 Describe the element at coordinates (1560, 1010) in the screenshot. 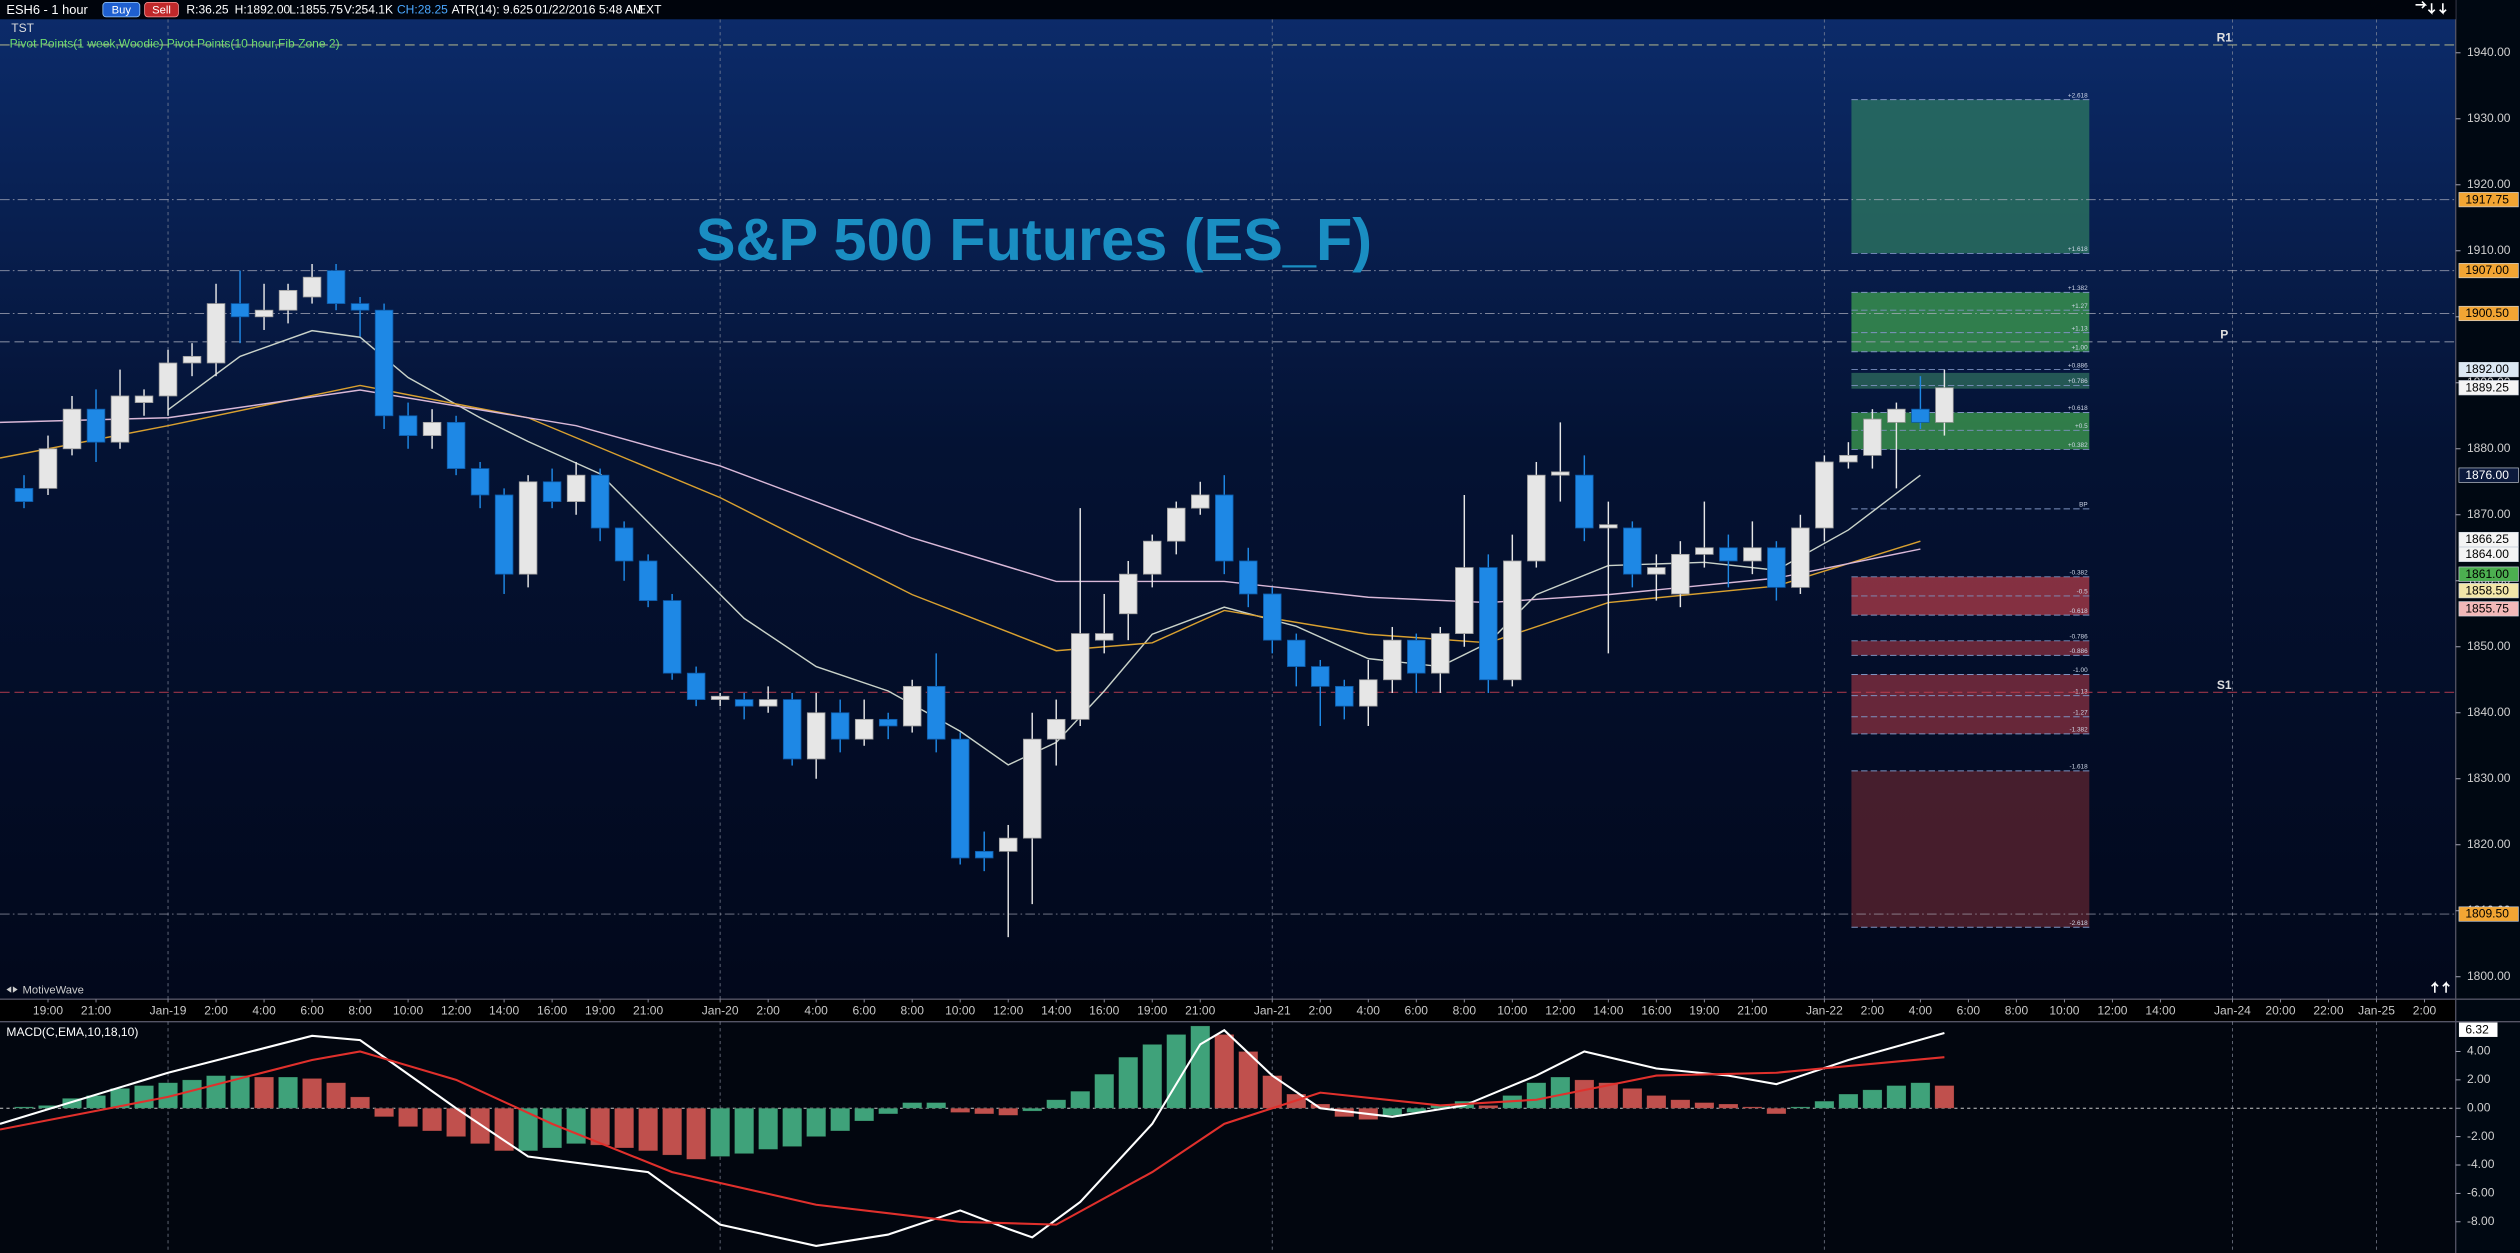

I see `x-tick-label: 12:00` at that location.